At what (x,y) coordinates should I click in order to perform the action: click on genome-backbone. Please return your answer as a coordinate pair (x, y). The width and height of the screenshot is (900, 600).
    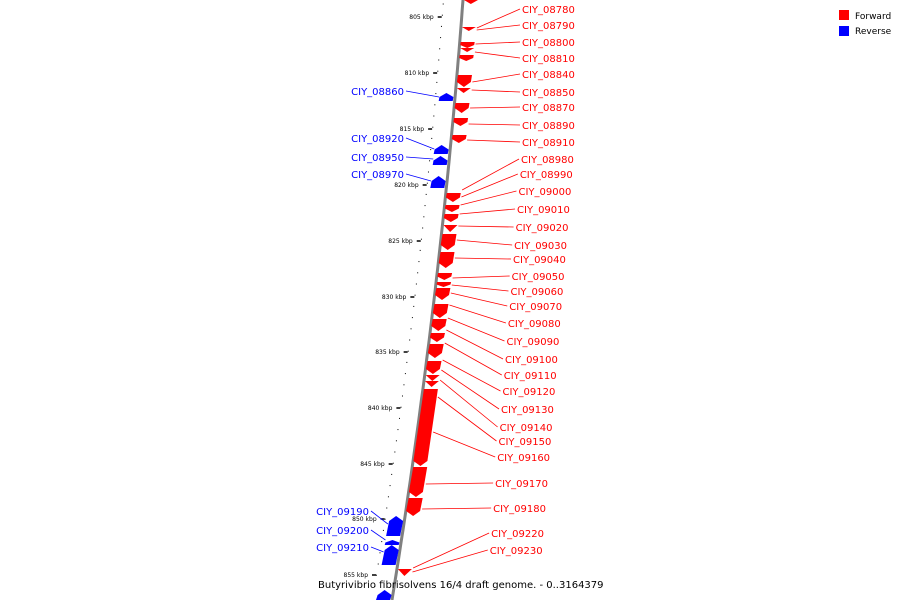
    Looking at the image, I should click on (427, 300).